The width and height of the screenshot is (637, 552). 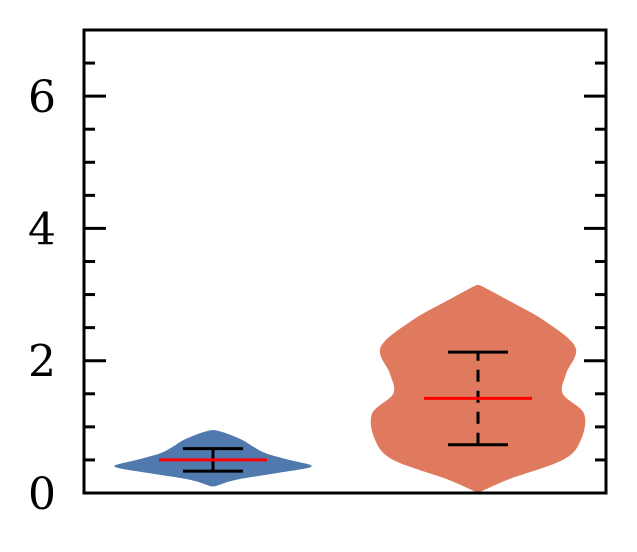 I want to click on y-tick-label: 6, so click(x=42, y=97).